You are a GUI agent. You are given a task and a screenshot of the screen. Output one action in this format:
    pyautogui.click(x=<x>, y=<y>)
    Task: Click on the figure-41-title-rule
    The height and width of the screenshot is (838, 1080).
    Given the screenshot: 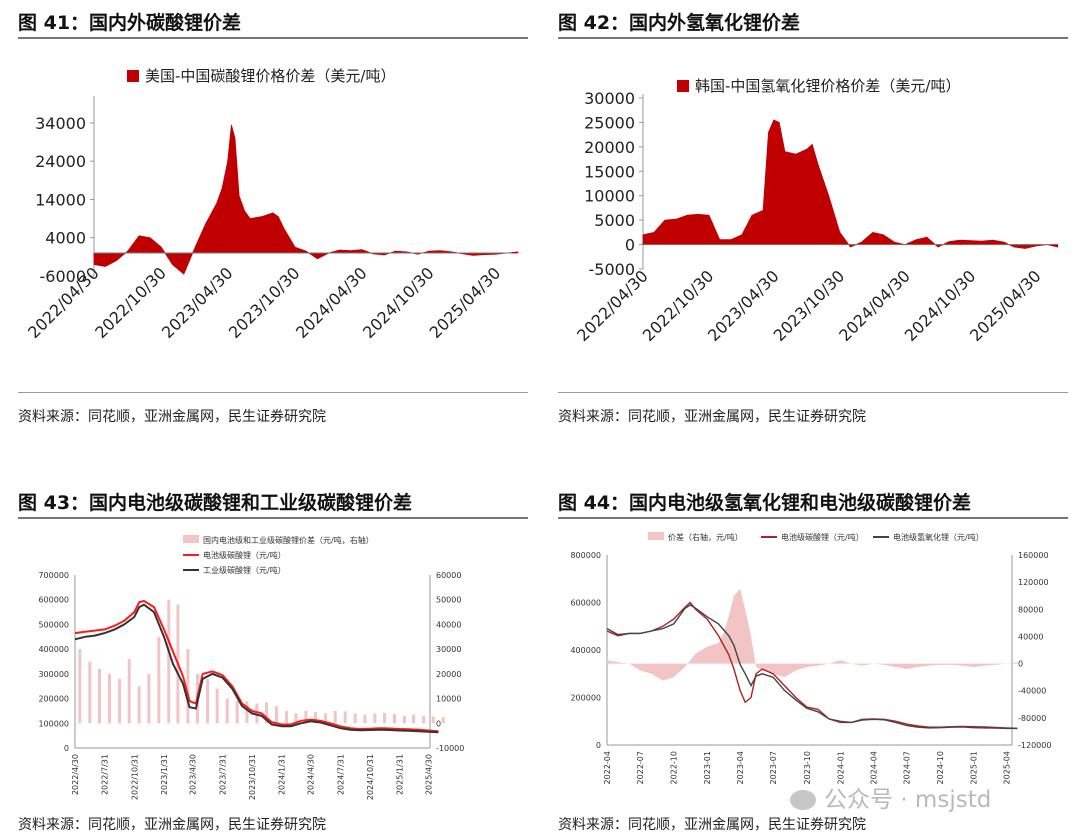 What is the action you would take?
    pyautogui.click(x=273, y=38)
    